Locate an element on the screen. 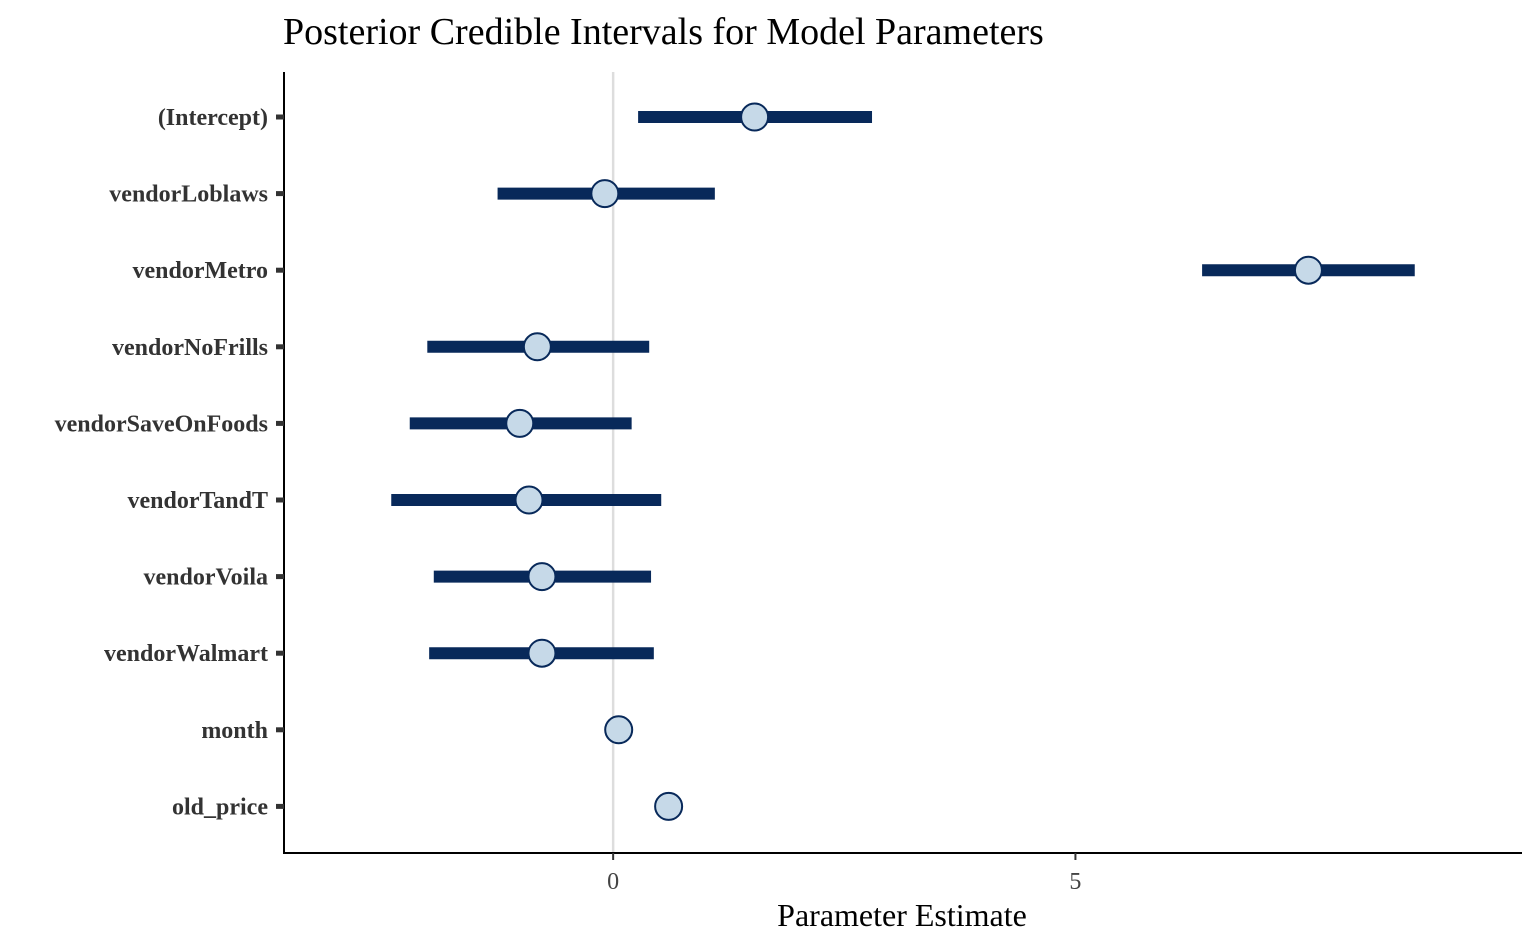 The image size is (1540, 951). y-tick-label: vendorVoila is located at coordinates (206, 578).